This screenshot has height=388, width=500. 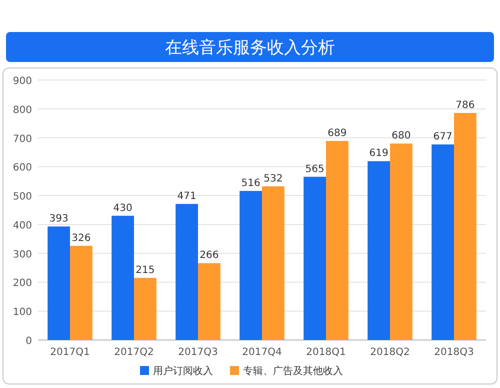 What do you see at coordinates (22, 81) in the screenshot?
I see `y-tick-label: 900` at bounding box center [22, 81].